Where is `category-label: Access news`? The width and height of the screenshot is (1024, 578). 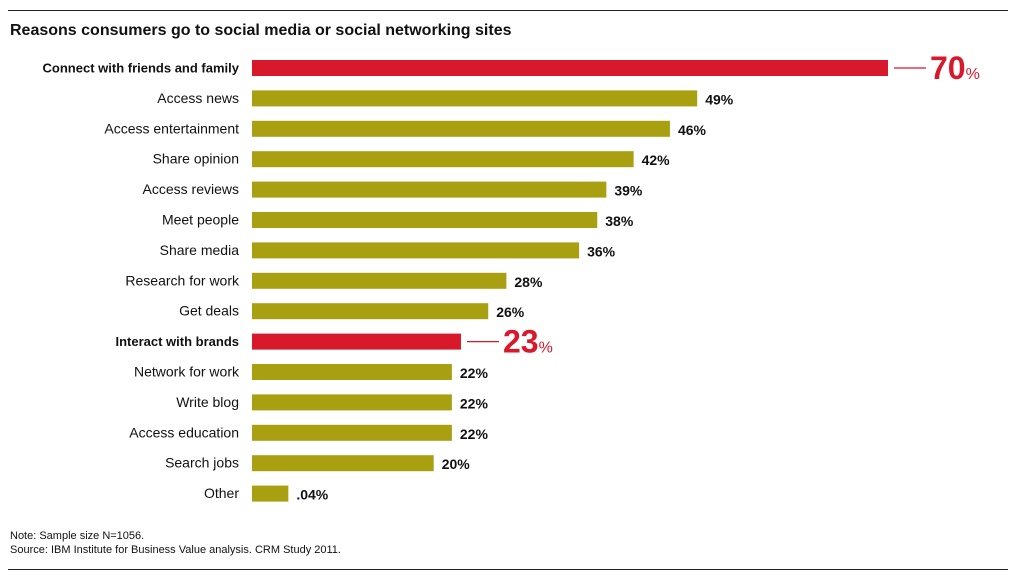 category-label: Access news is located at coordinates (198, 98).